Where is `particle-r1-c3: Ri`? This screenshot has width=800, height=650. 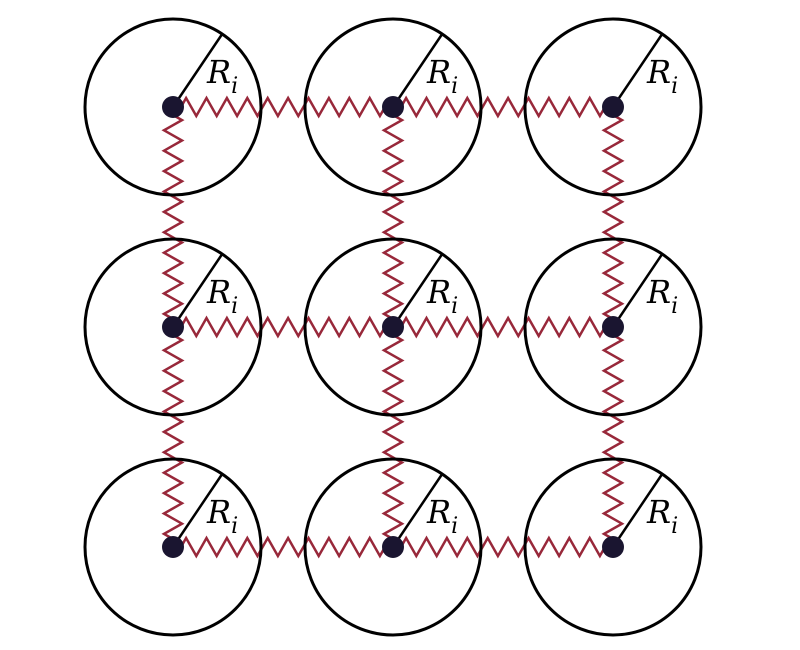 particle-r1-c3: Ri is located at coordinates (613, 107).